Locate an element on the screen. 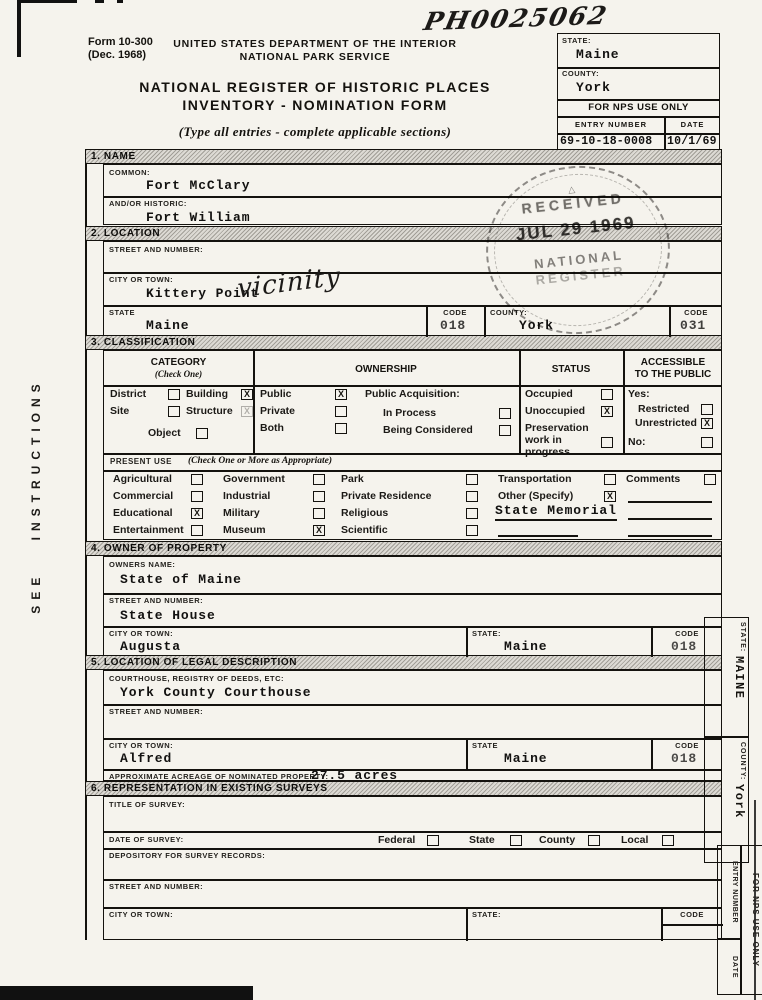 The height and width of the screenshot is (1000, 762). common-value: Fort McClary is located at coordinates (198, 185).